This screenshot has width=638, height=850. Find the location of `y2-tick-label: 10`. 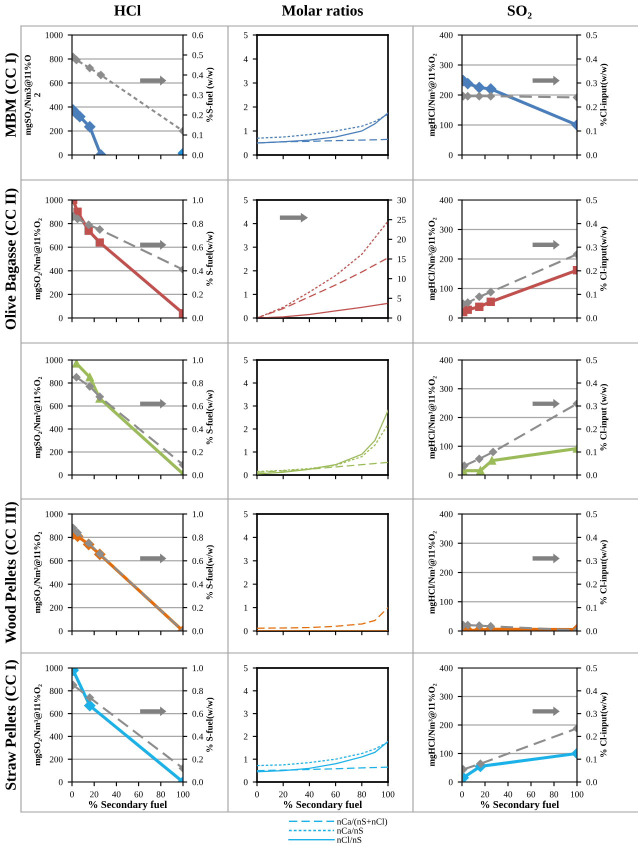

y2-tick-label: 10 is located at coordinates (402, 279).